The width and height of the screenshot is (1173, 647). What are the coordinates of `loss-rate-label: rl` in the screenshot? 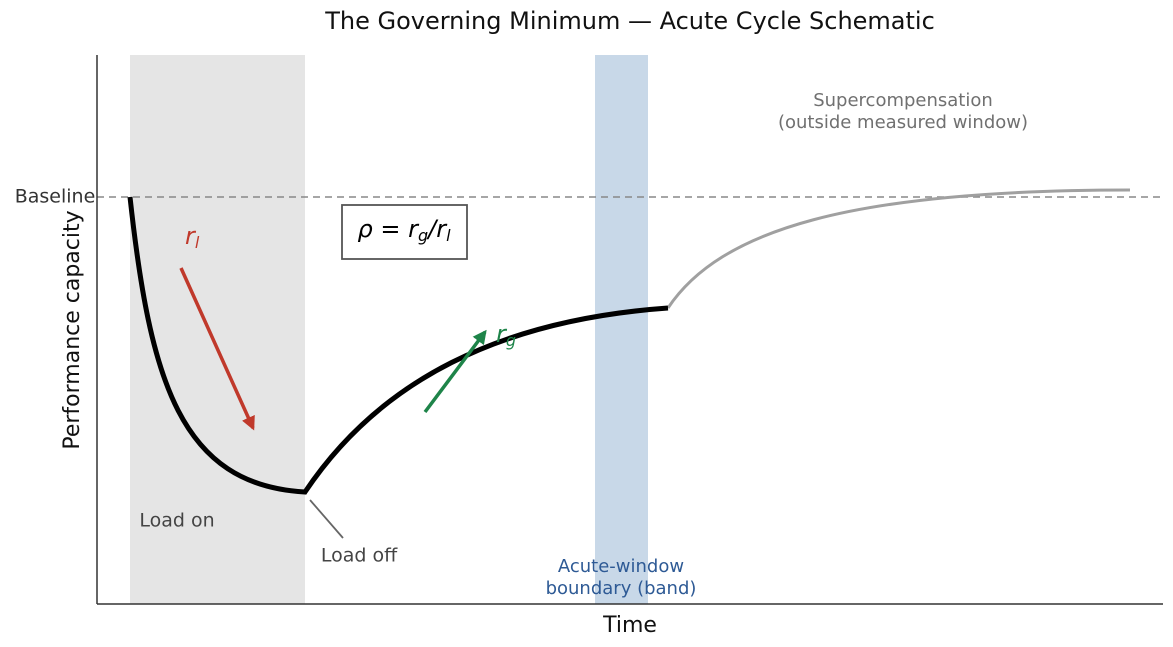 It's located at (192, 237).